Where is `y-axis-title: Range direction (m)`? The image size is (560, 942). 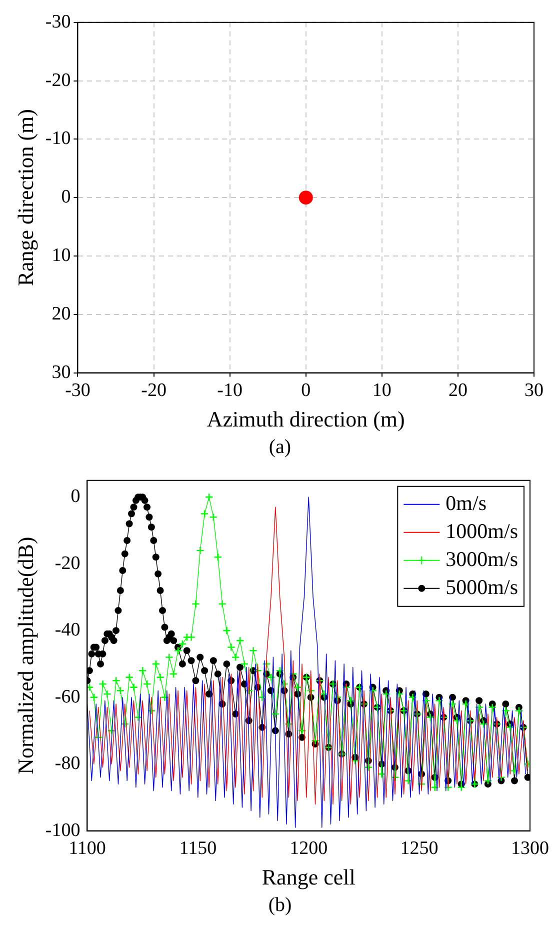
y-axis-title: Range direction (m) is located at coordinates (25, 197).